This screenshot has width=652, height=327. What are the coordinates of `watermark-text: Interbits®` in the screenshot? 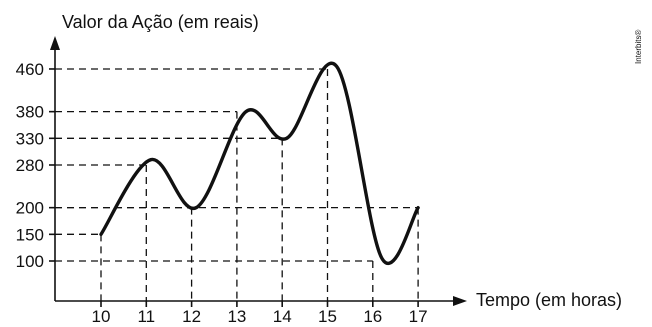 It's located at (638, 47).